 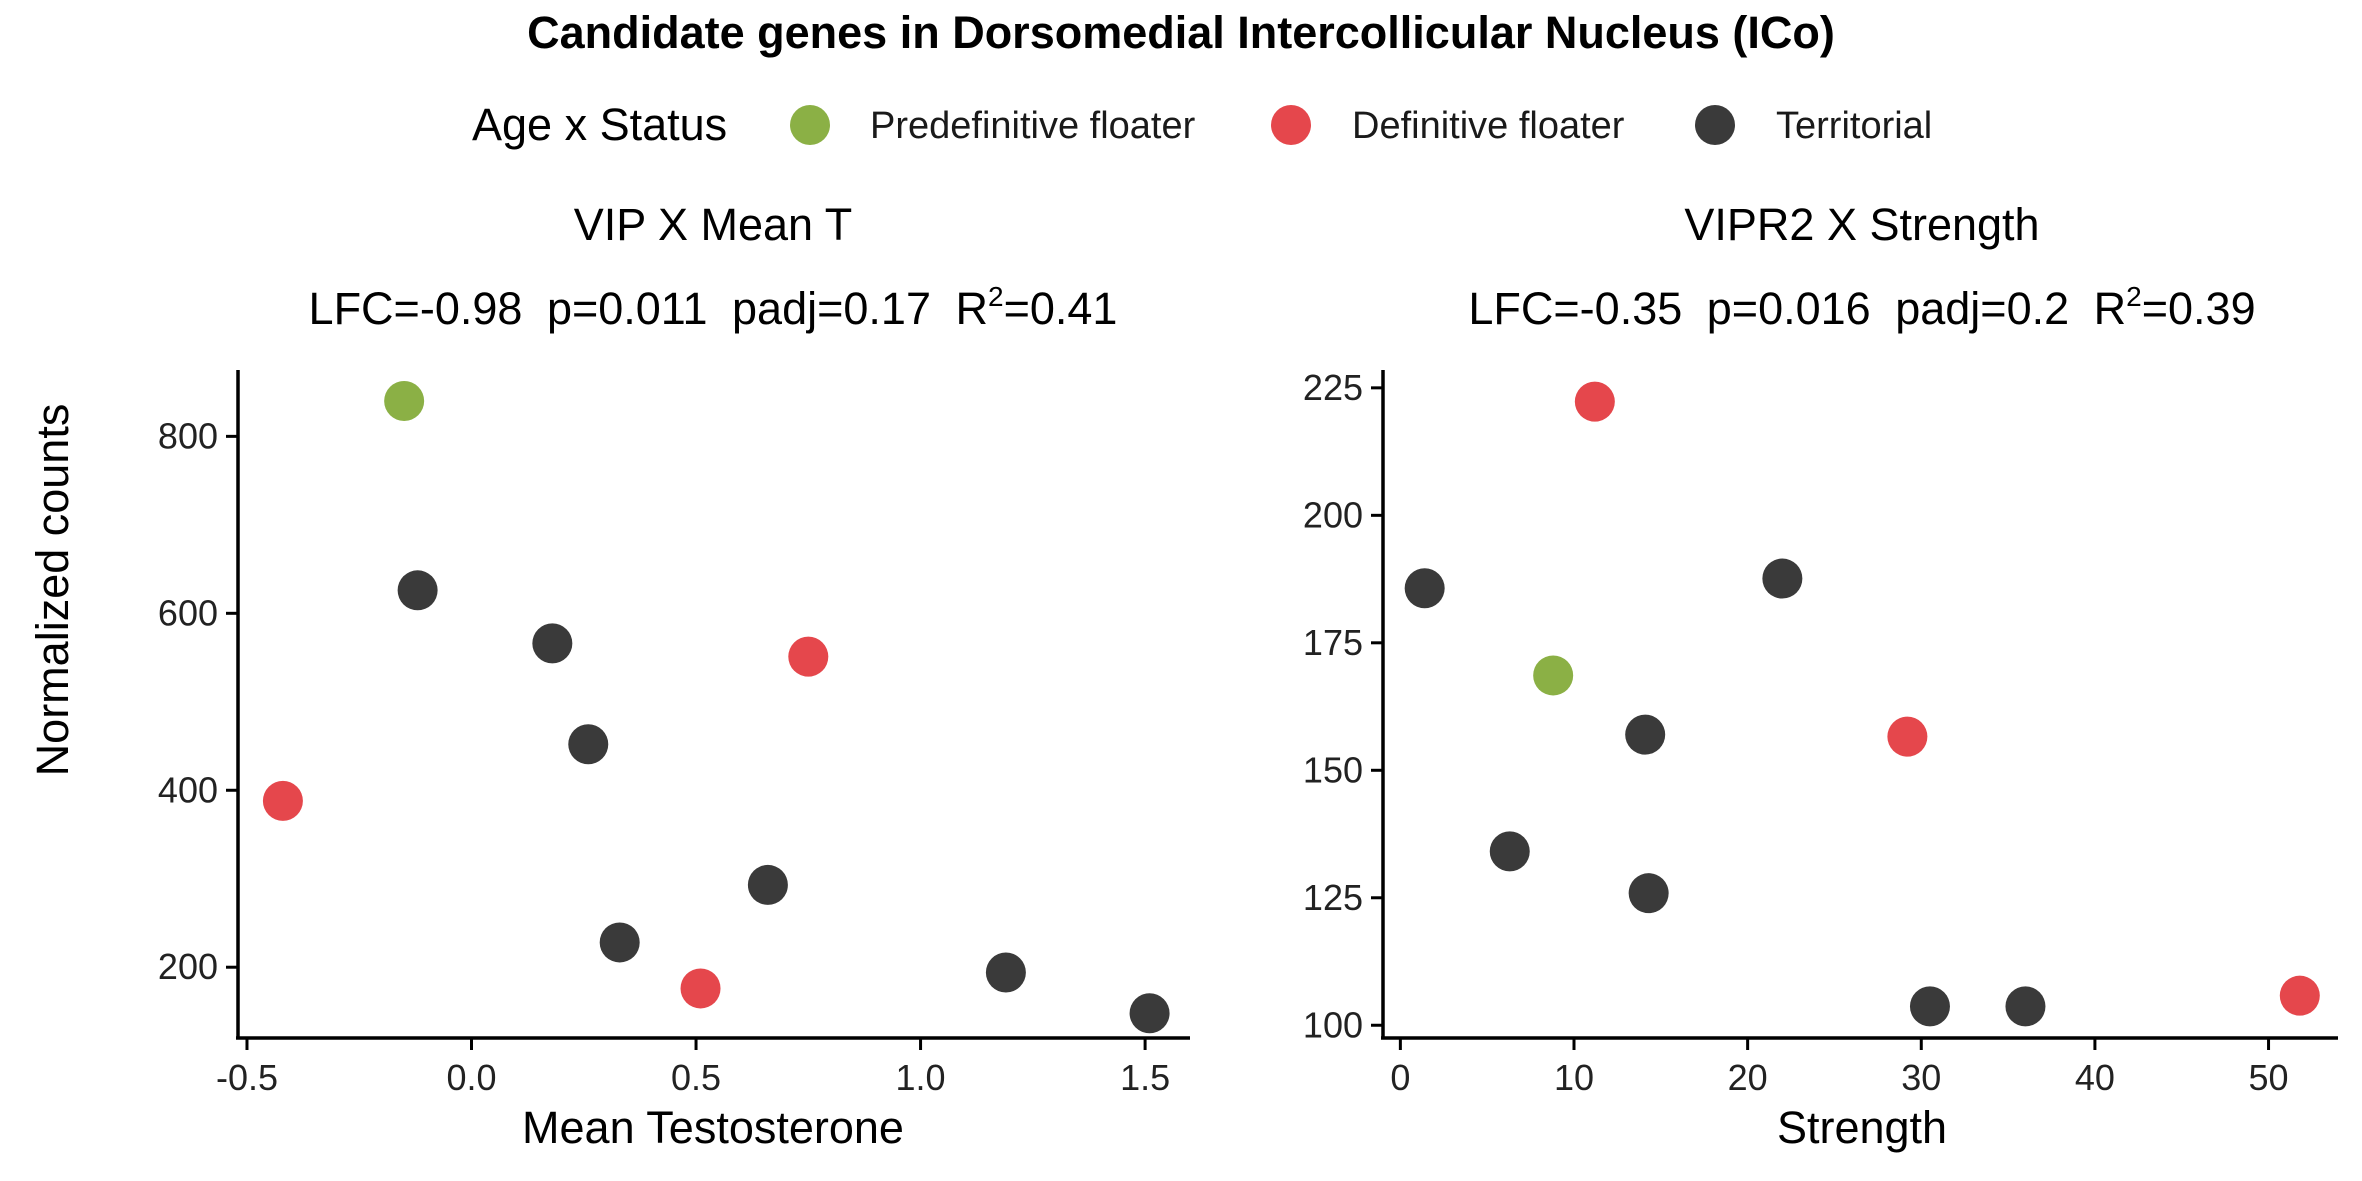 What do you see at coordinates (1574, 1077) in the screenshot?
I see `x-tick-label-vipr2: 10` at bounding box center [1574, 1077].